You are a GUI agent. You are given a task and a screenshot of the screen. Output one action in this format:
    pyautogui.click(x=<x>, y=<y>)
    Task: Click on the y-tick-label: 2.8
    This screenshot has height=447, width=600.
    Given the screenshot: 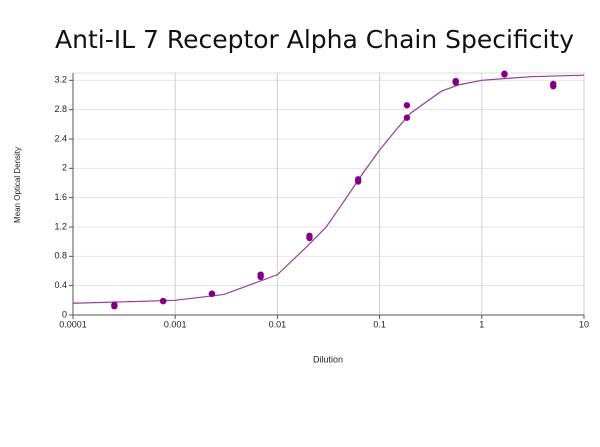 What is the action you would take?
    pyautogui.click(x=60, y=109)
    